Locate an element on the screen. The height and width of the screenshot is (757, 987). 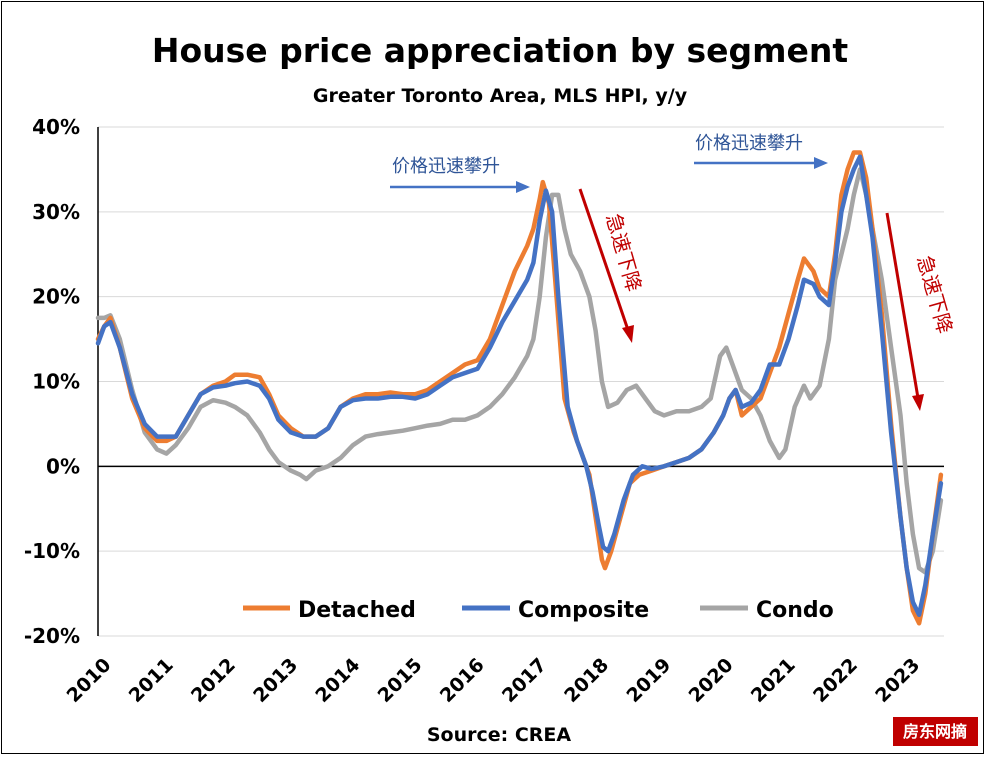
watermark: 房东网摘 is located at coordinates (935, 731).